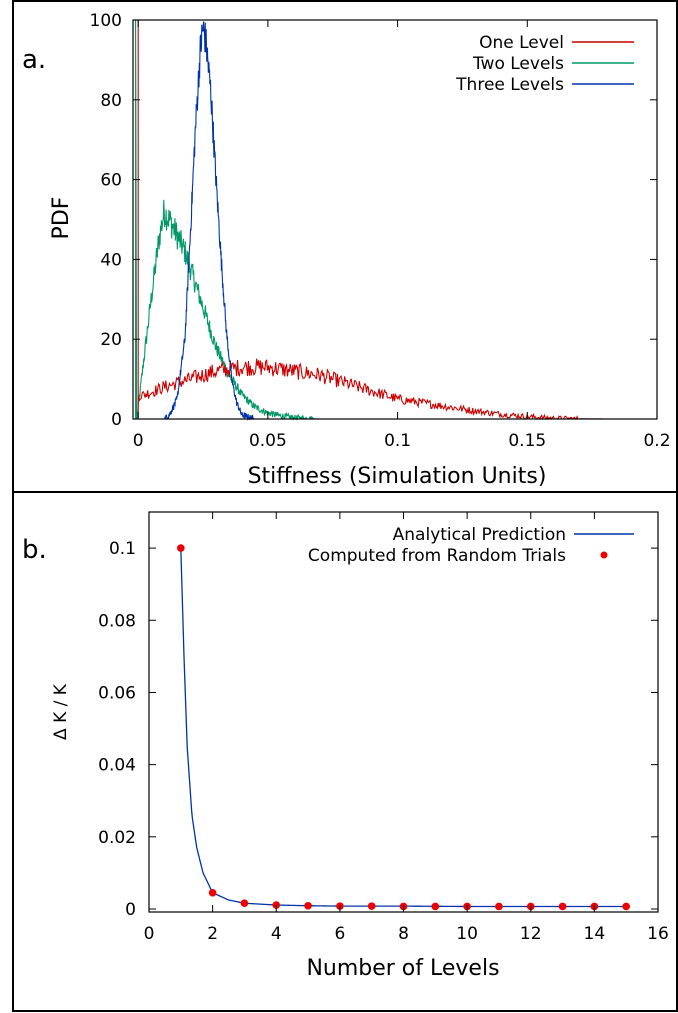  Describe the element at coordinates (111, 260) in the screenshot. I see `y-tick-label: 40` at that location.